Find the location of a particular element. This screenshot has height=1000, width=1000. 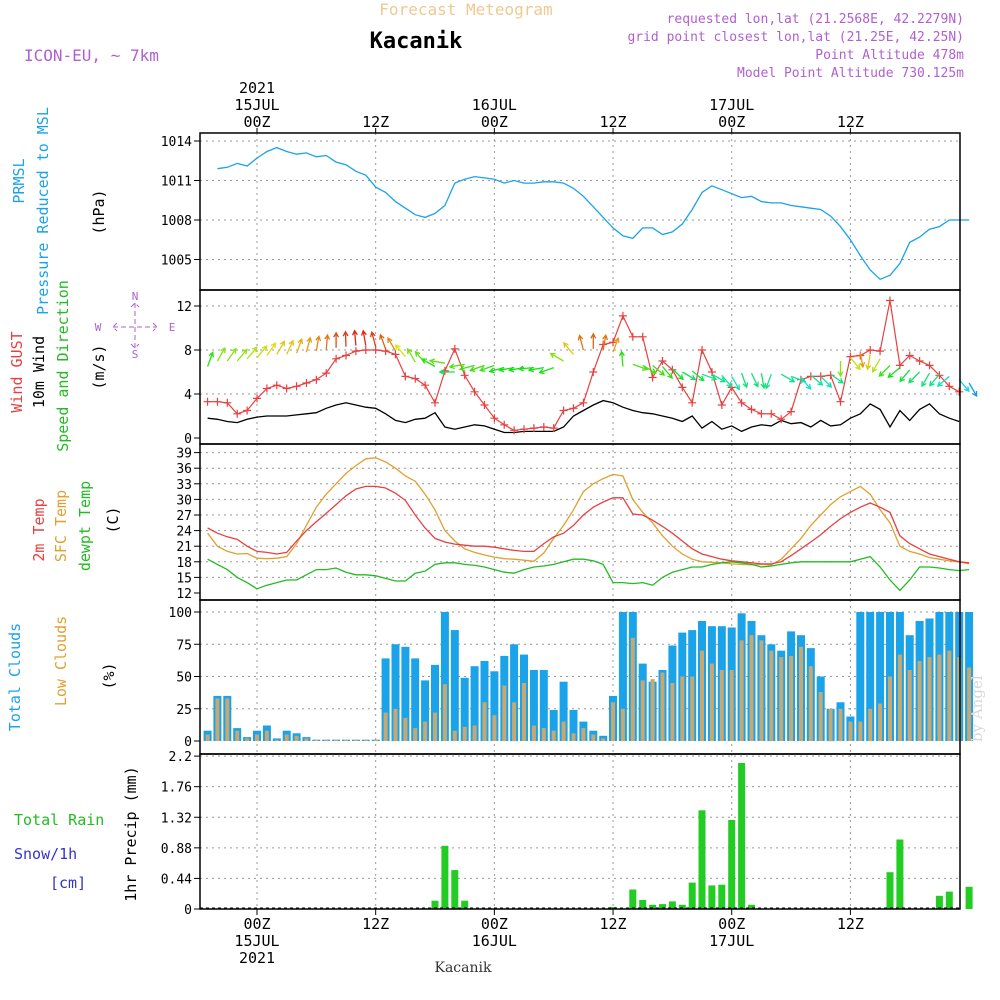

temp-unit: (C) is located at coordinates (113, 519).